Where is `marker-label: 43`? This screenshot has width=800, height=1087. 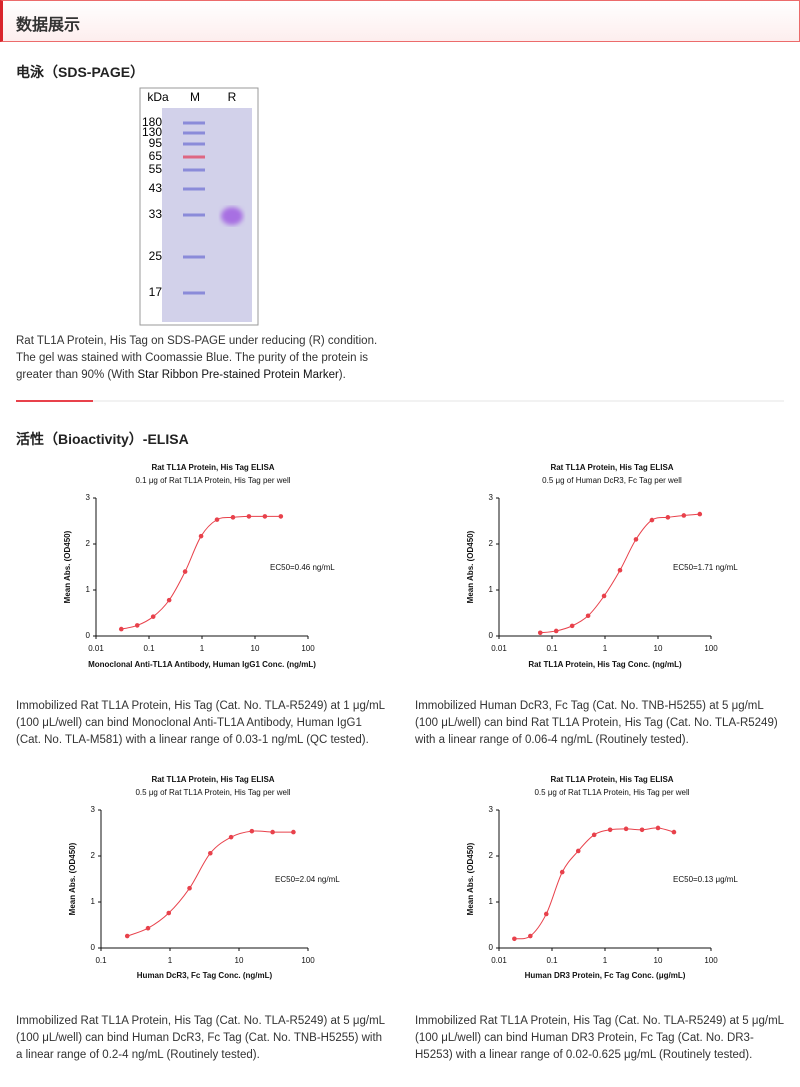
marker-label: 43 is located at coordinates (156, 188).